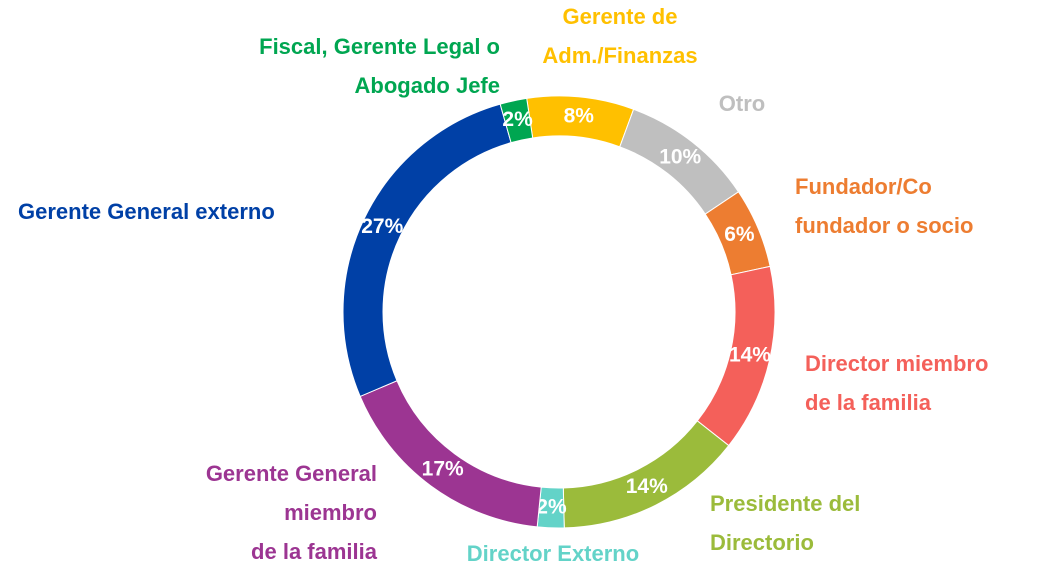 The width and height of the screenshot is (1043, 579). Describe the element at coordinates (739, 234) in the screenshot. I see `value-label: 6%` at that location.